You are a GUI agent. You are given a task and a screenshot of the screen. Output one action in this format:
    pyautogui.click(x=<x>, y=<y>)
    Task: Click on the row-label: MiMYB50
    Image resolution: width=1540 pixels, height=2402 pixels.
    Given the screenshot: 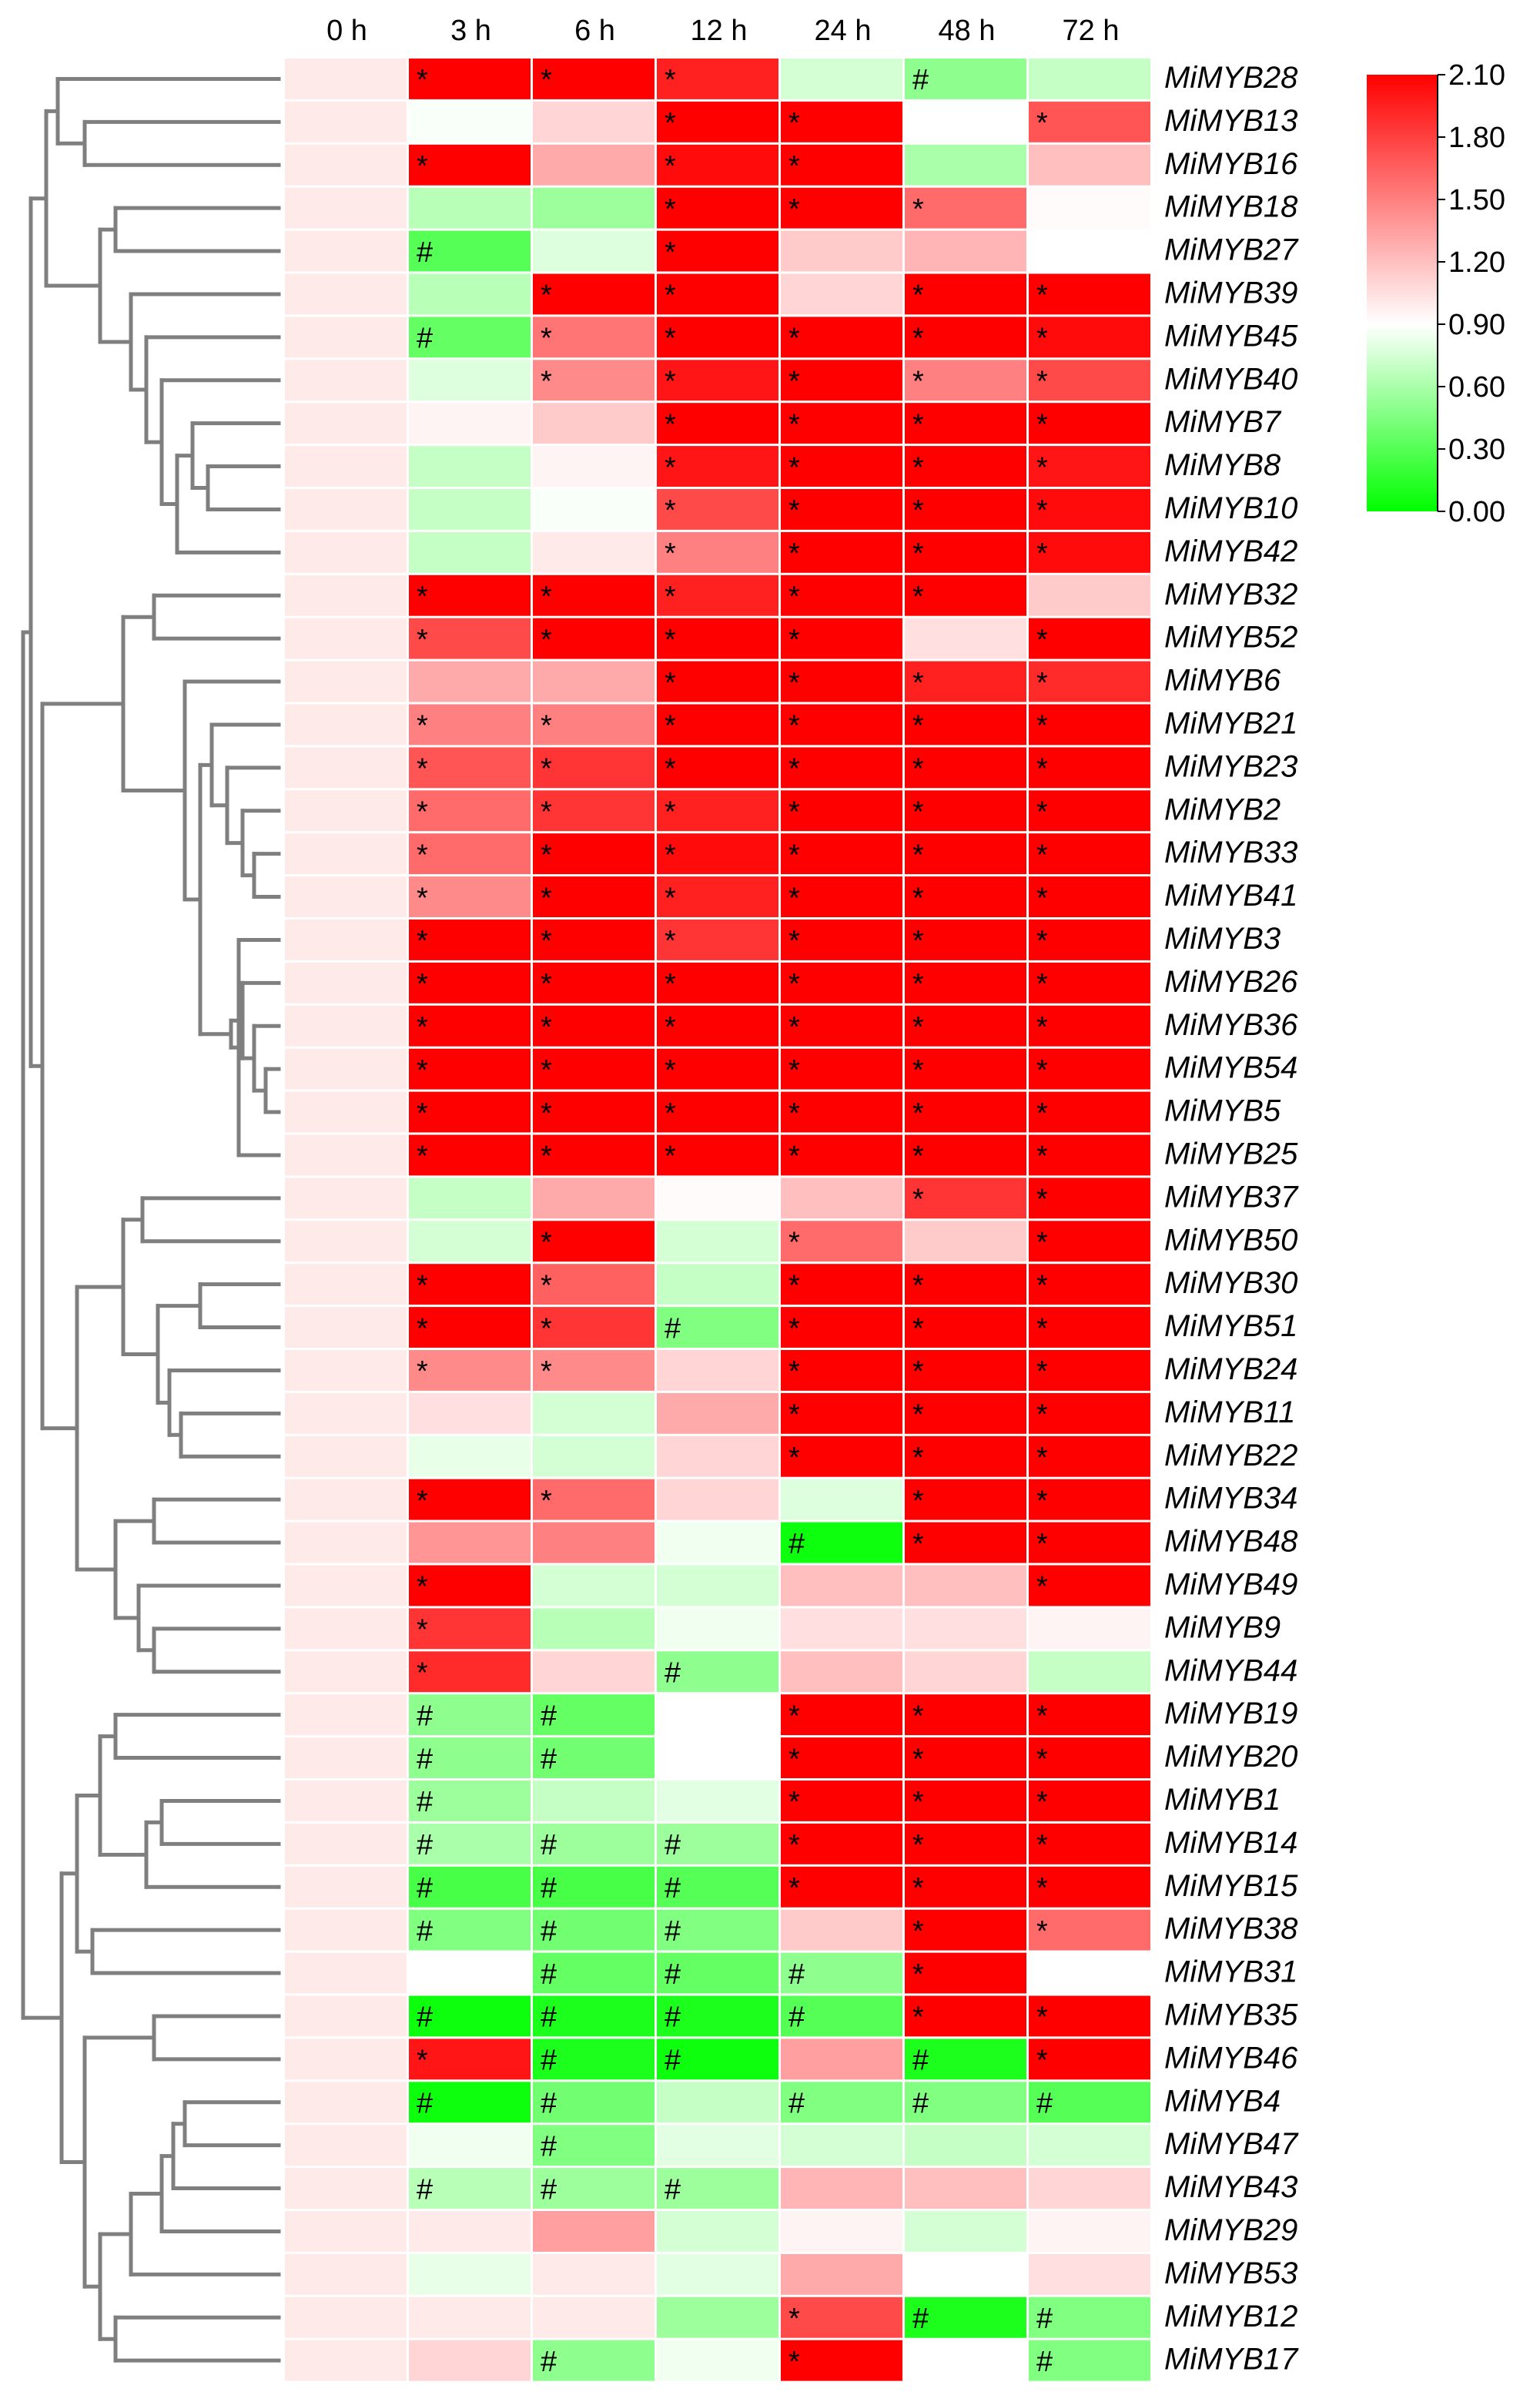 What is the action you would take?
    pyautogui.click(x=1230, y=1240)
    